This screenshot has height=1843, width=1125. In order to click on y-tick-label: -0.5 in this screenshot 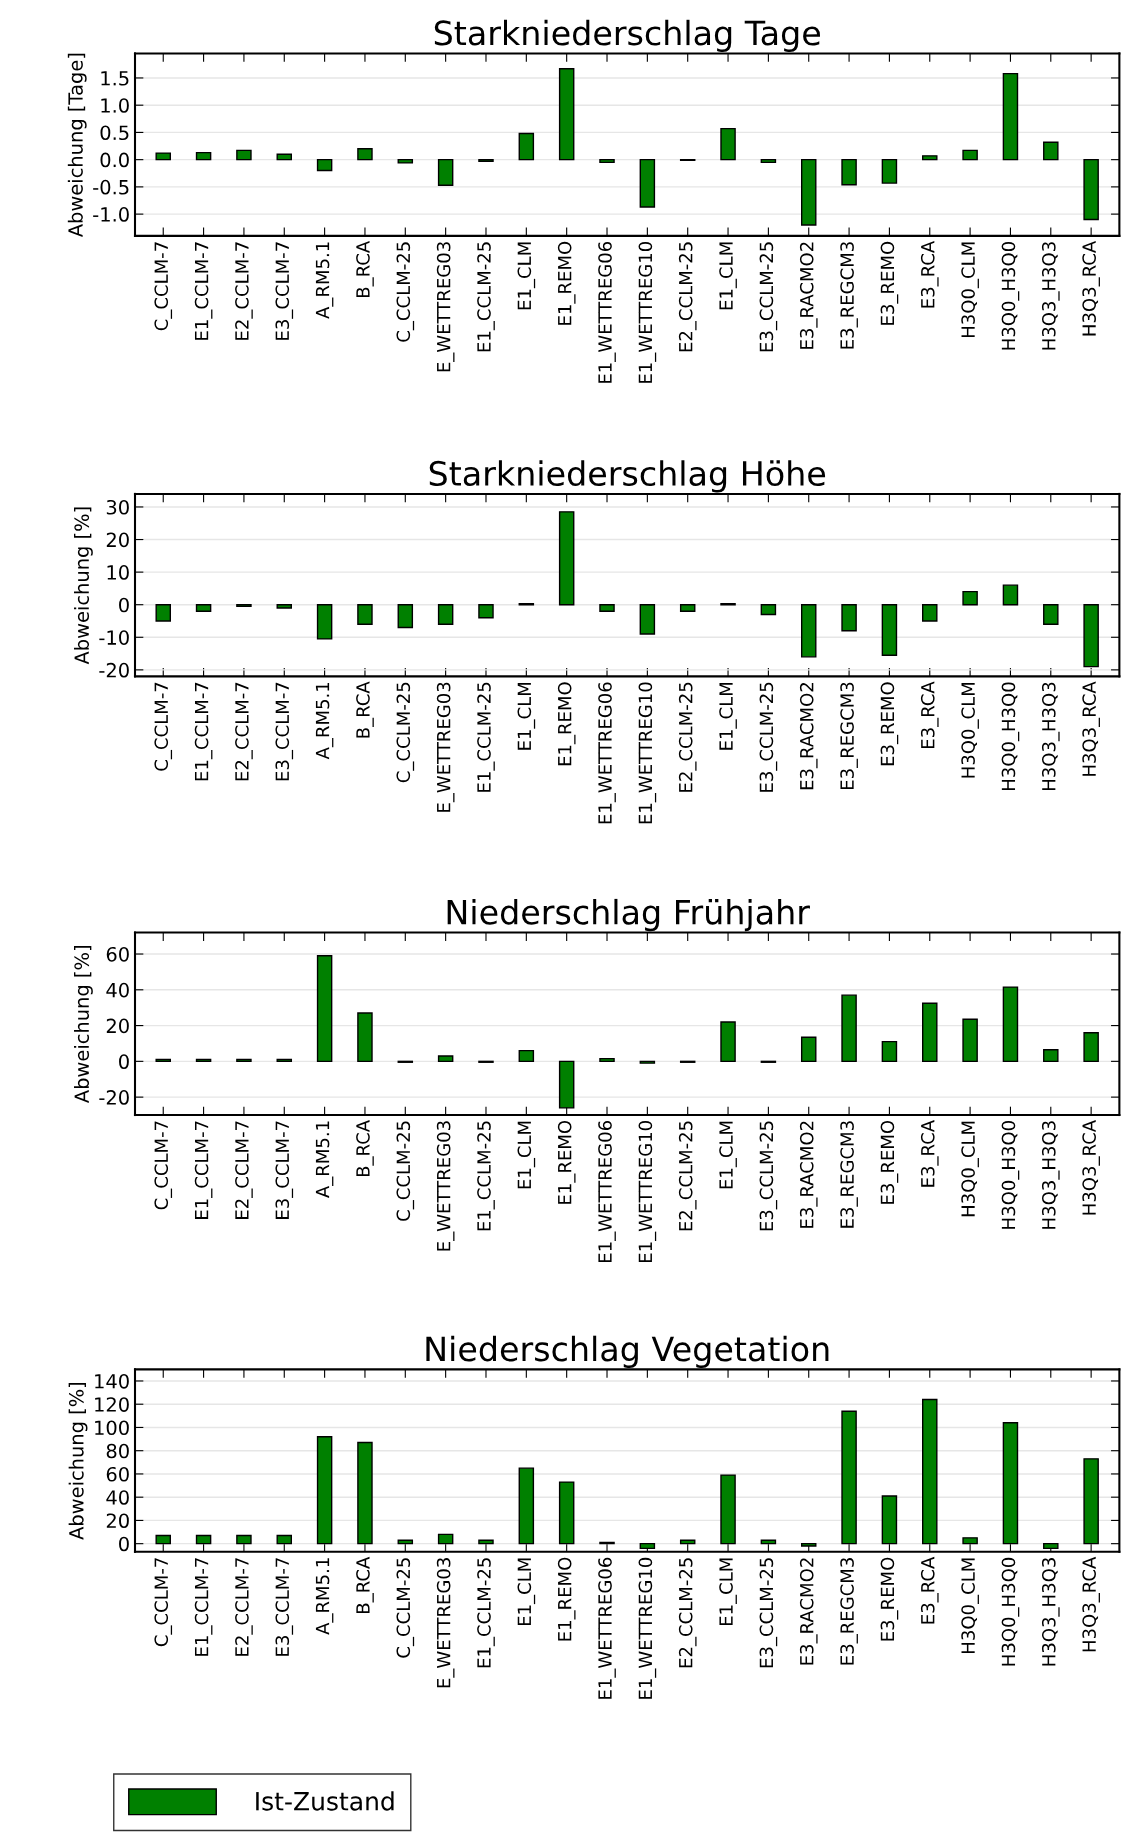, I will do `click(111, 187)`.